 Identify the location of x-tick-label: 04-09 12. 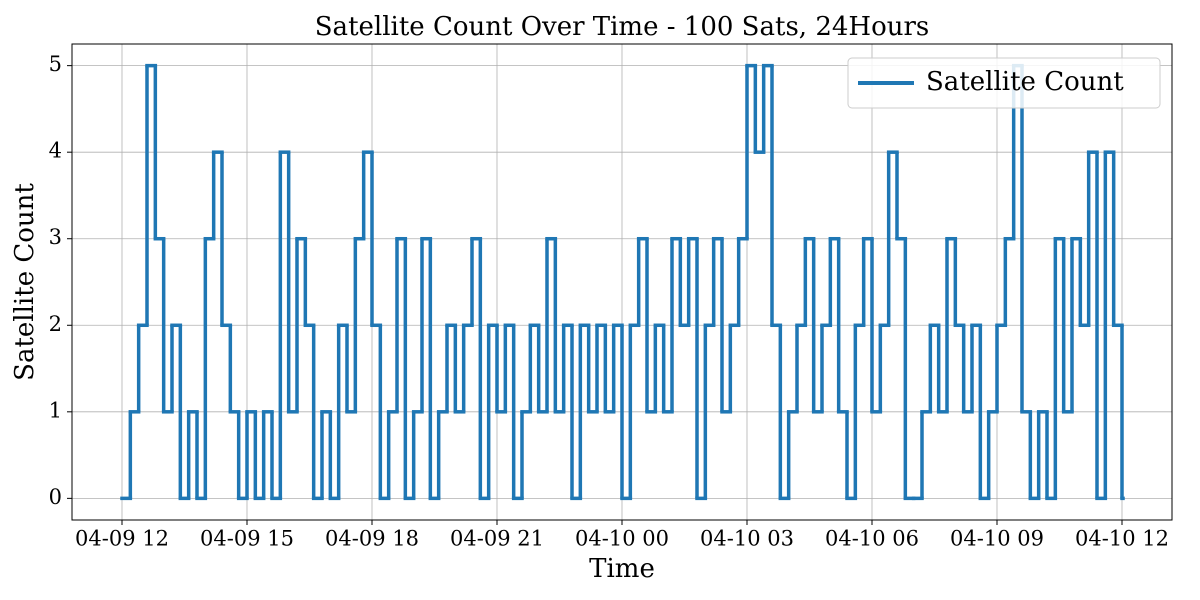
(122, 539).